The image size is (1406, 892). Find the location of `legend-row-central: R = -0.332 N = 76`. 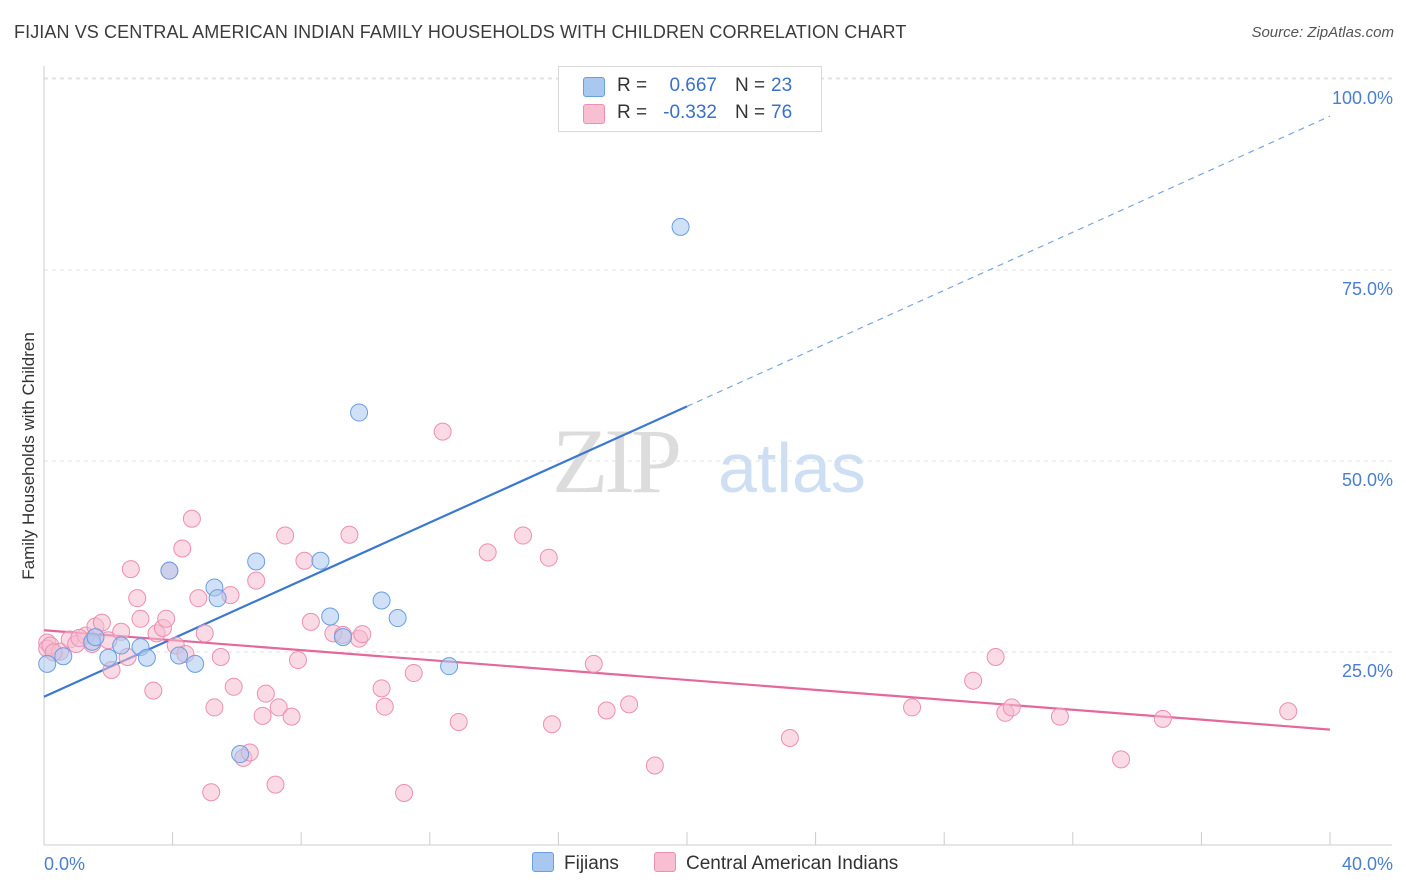

legend-row-central: R = -0.332 N = 76 is located at coordinates (690, 114).